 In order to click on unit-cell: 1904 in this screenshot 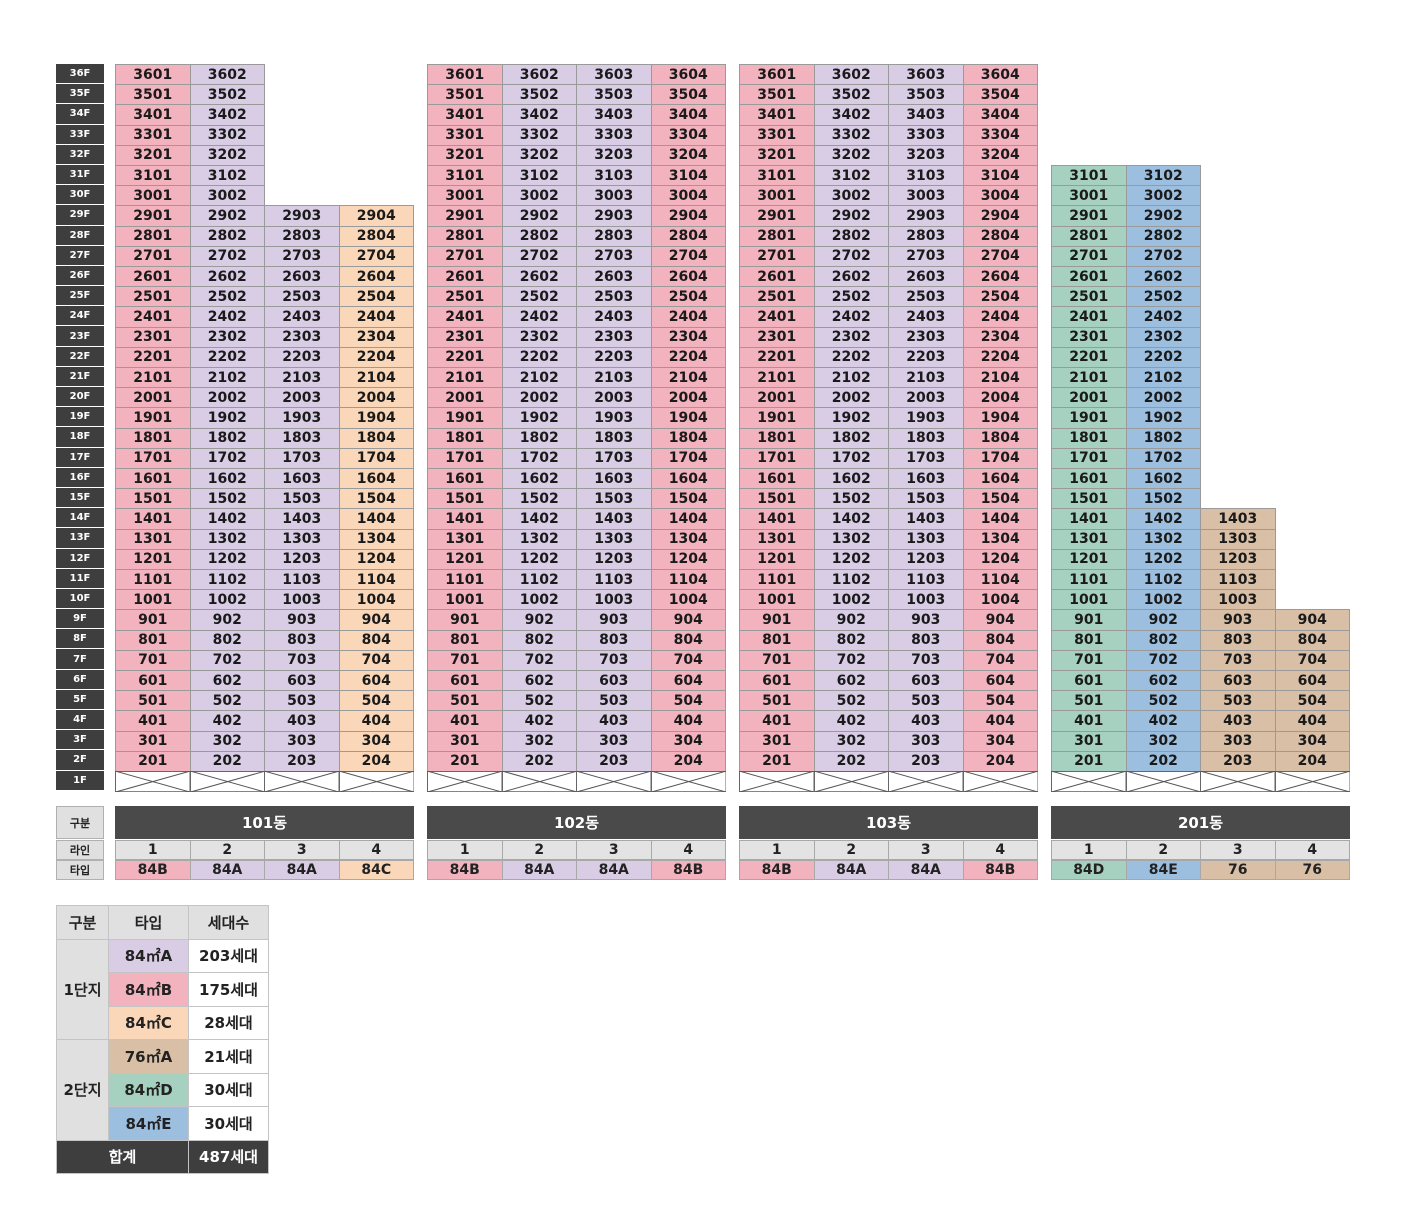, I will do `click(688, 418)`.